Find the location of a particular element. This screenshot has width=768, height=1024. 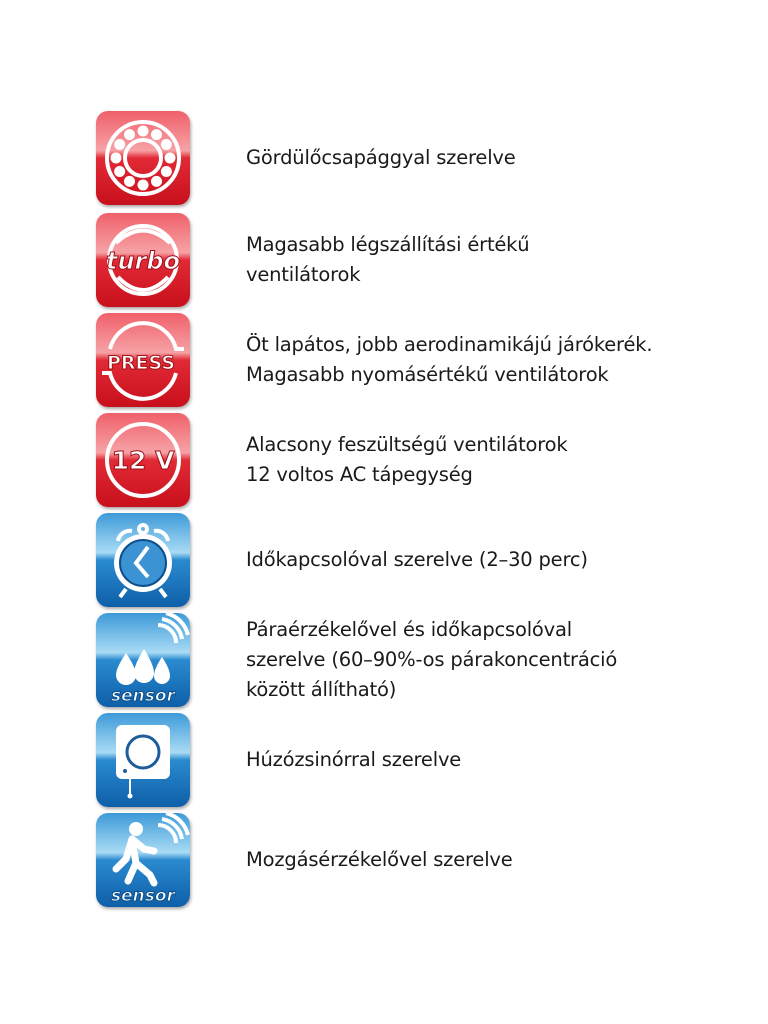

feature-item: Gördülőcsapággyal szerelve is located at coordinates (426, 158).